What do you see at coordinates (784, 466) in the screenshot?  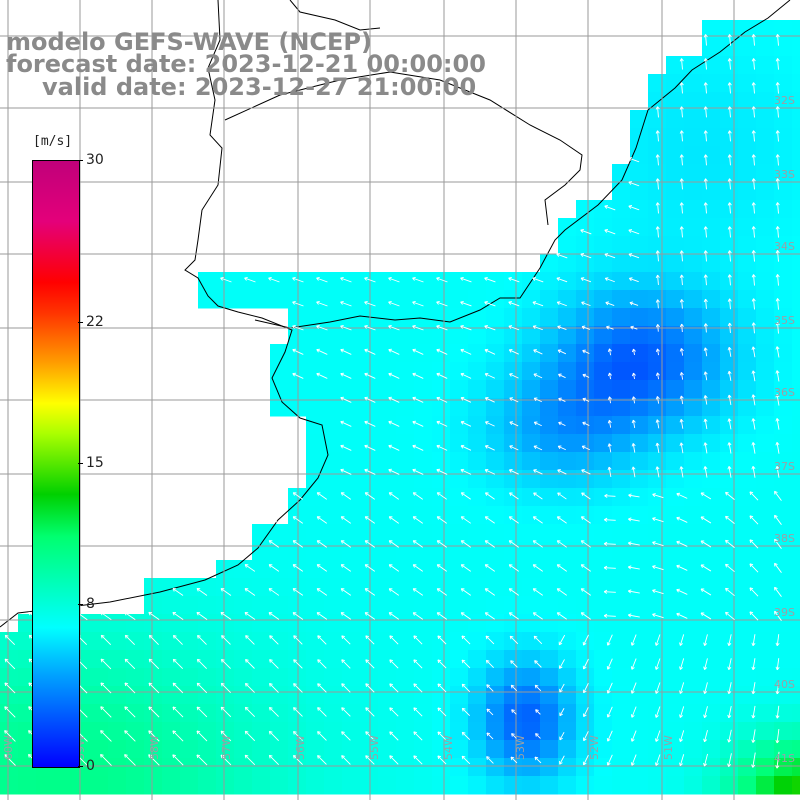 I see `lat-label: 37S` at bounding box center [784, 466].